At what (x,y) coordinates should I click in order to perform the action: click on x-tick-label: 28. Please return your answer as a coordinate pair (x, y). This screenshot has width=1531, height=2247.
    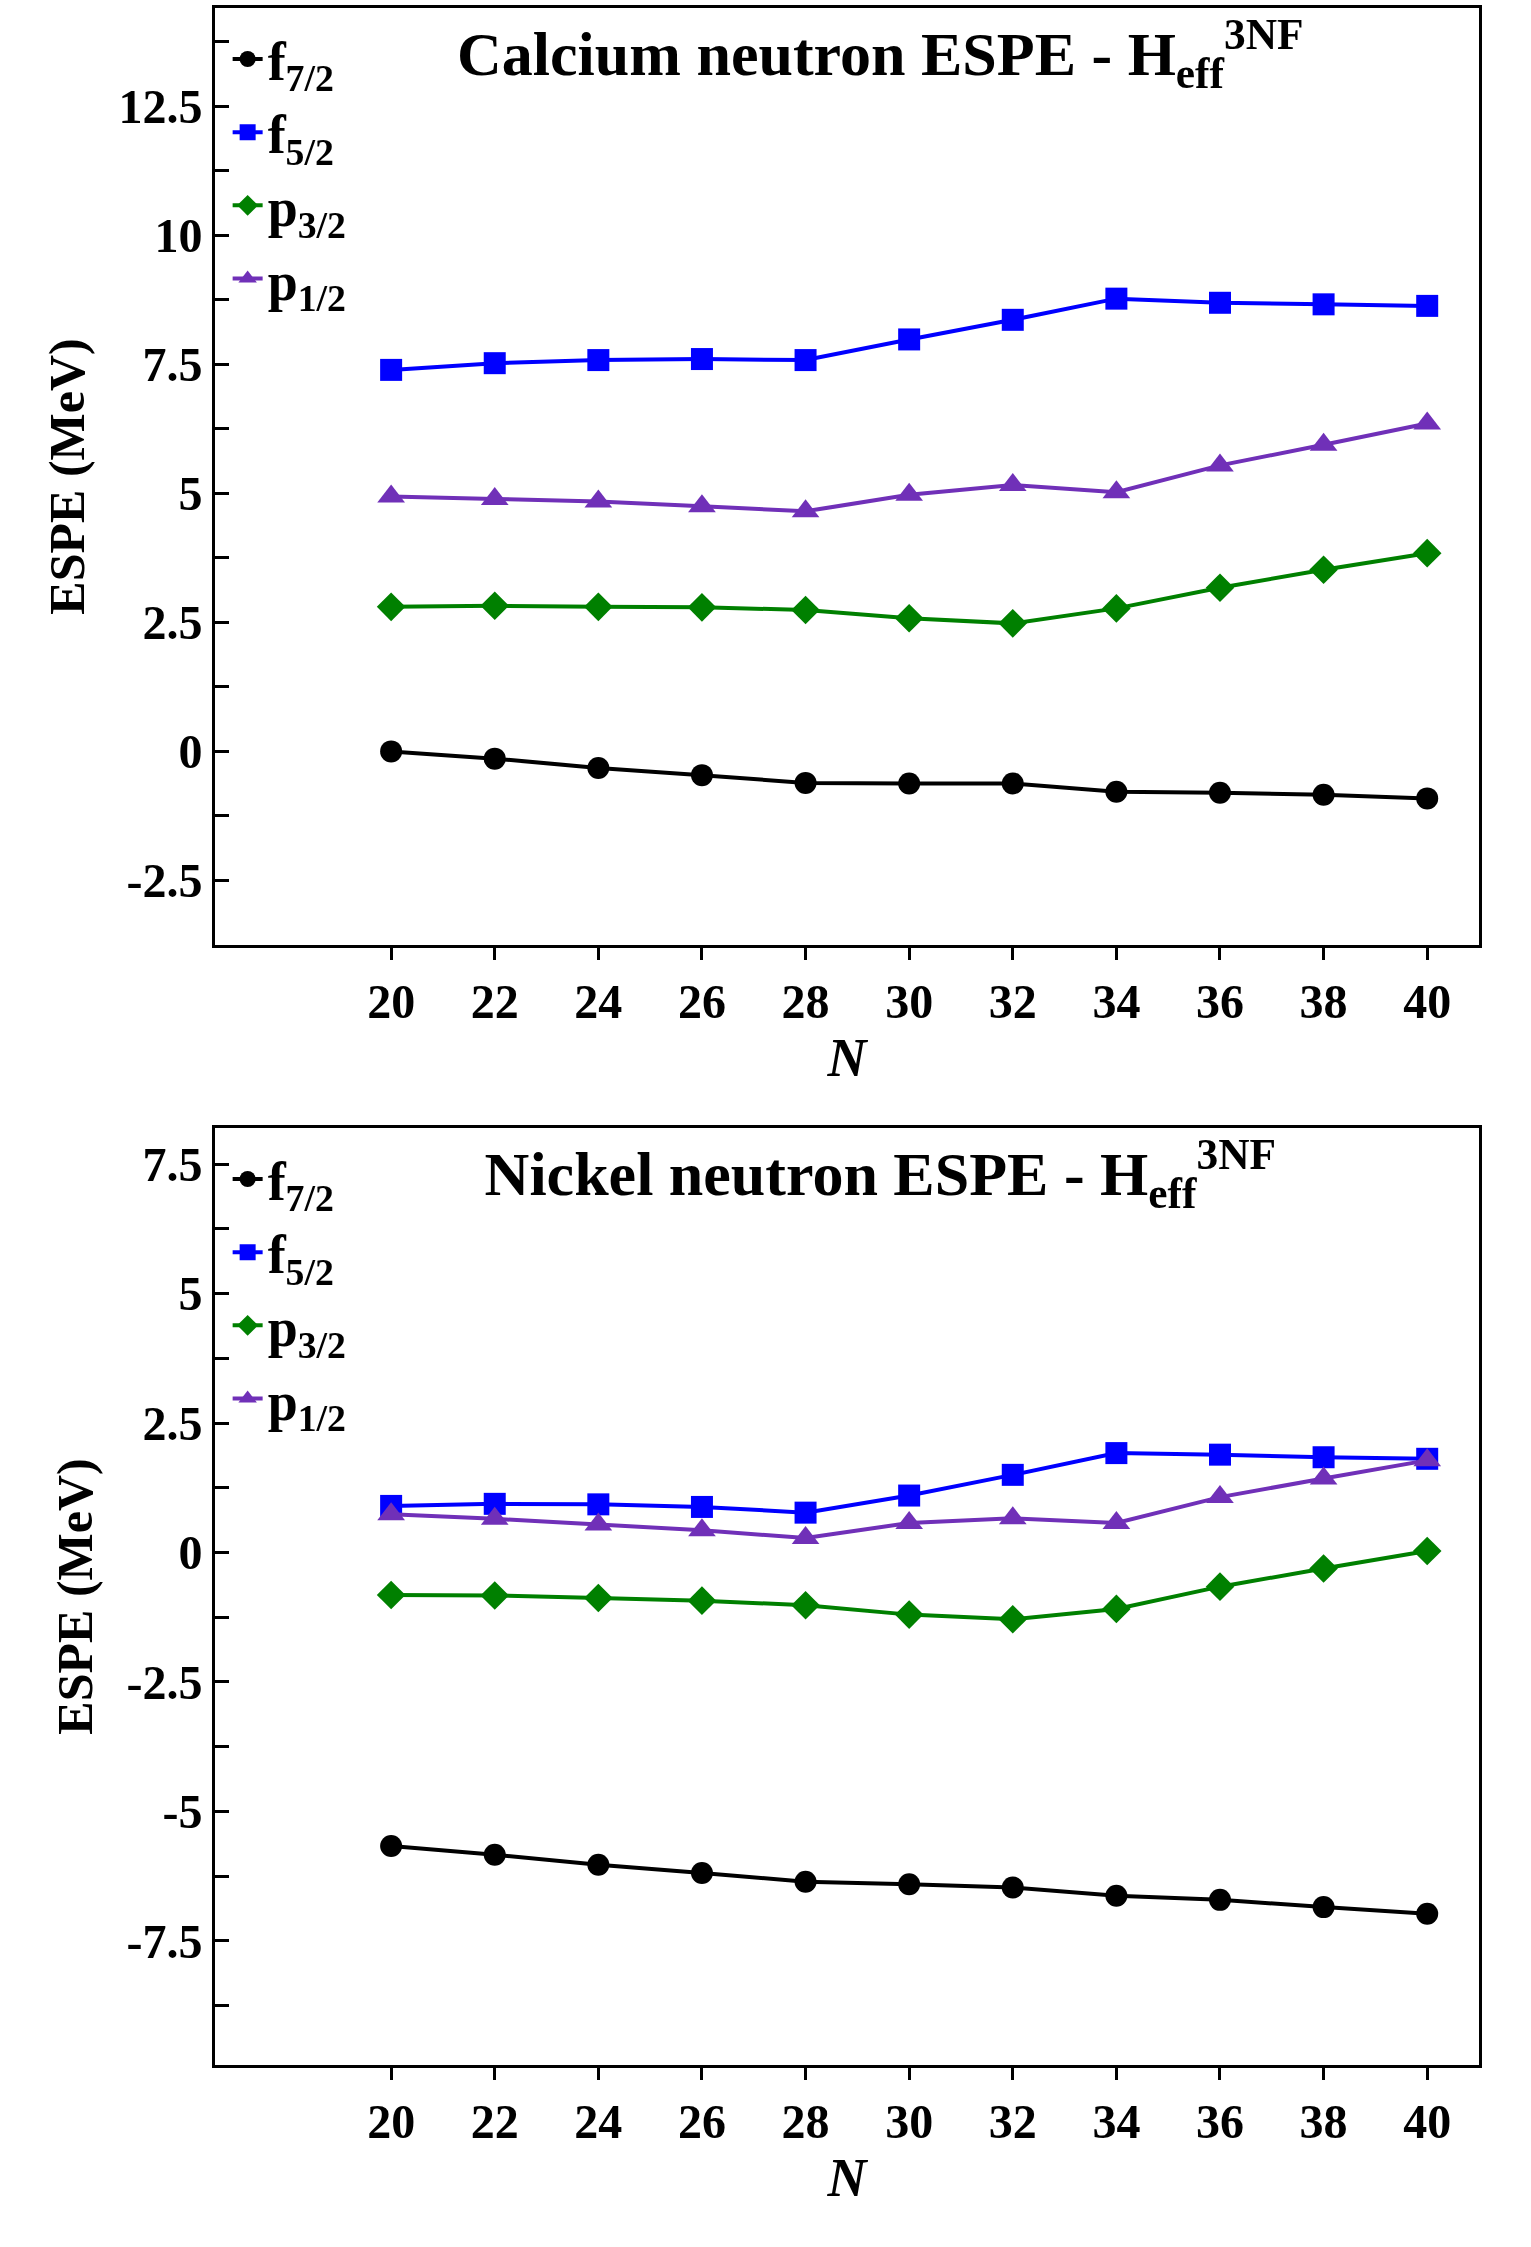
    Looking at the image, I should click on (805, 2121).